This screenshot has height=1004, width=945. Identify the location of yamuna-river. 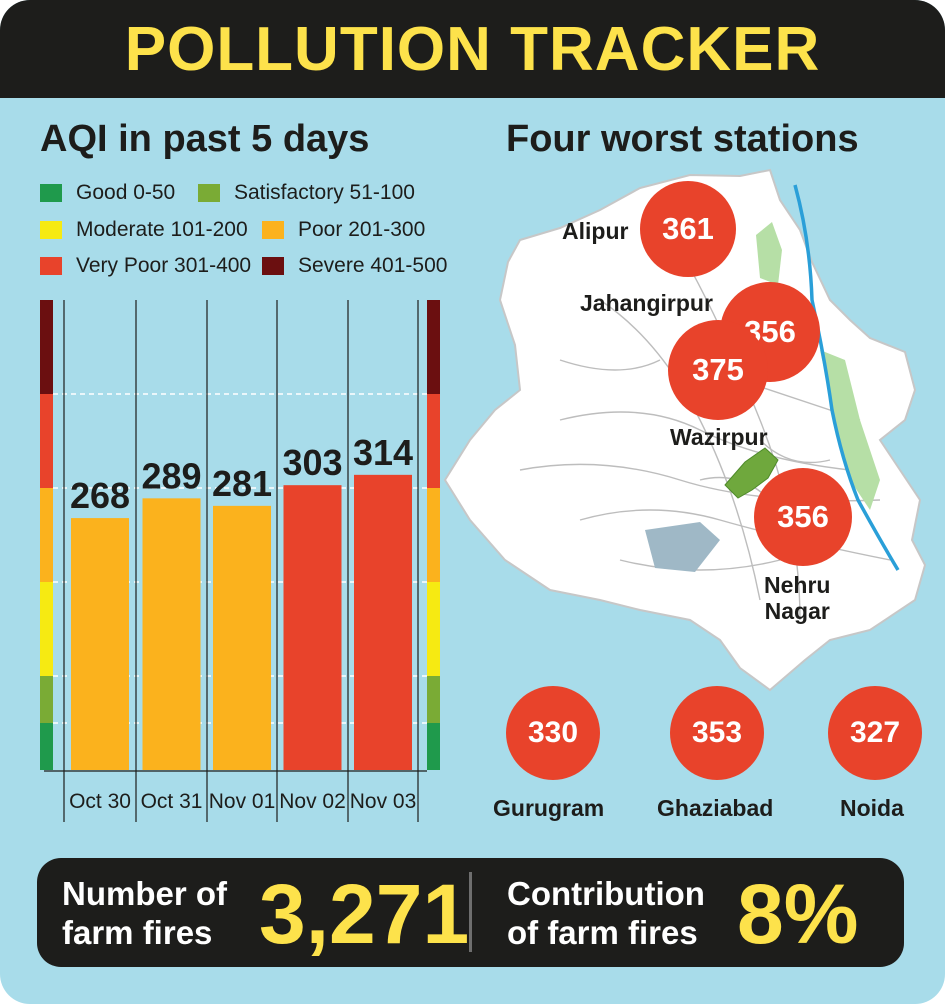
(846, 377).